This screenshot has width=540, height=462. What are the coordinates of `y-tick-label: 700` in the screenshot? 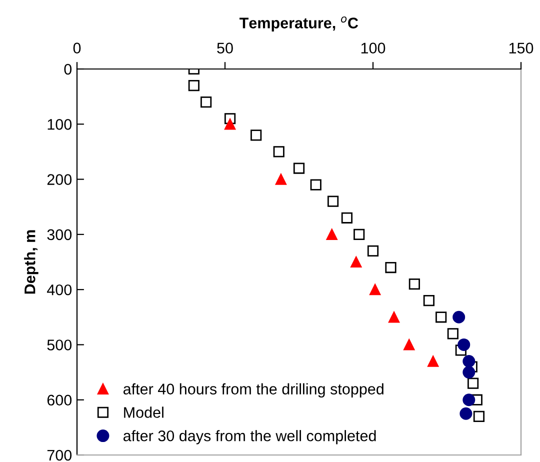 It's located at (59, 455).